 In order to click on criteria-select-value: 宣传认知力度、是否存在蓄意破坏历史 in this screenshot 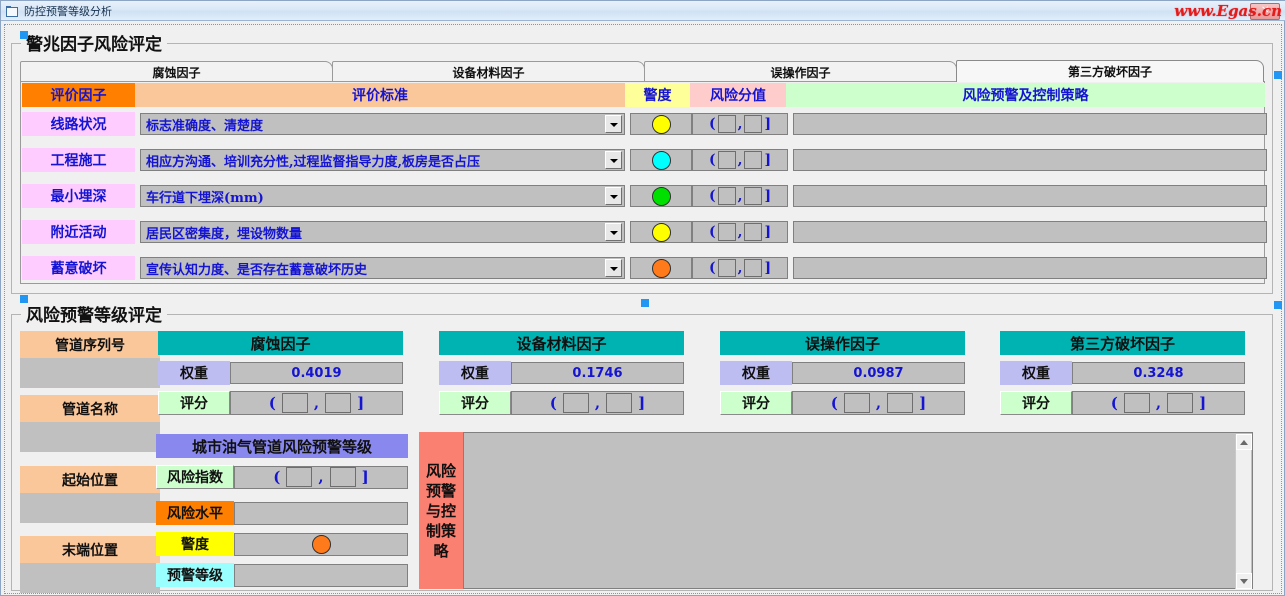, I will do `click(257, 270)`.